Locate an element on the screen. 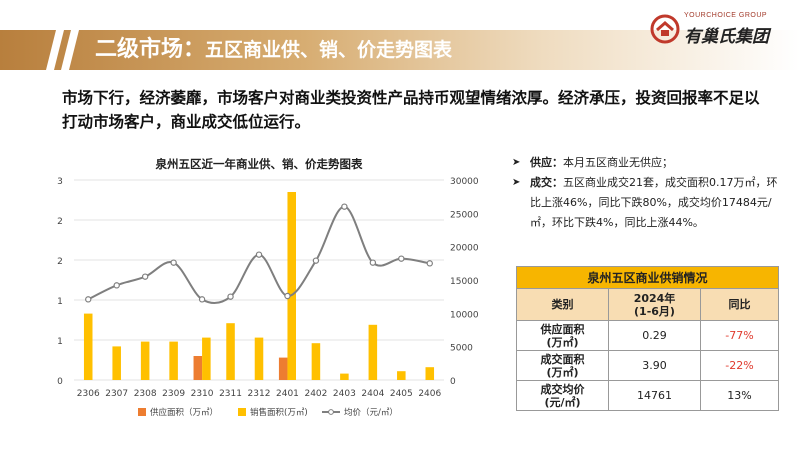  right-tick-label: 15000 is located at coordinates (464, 282).